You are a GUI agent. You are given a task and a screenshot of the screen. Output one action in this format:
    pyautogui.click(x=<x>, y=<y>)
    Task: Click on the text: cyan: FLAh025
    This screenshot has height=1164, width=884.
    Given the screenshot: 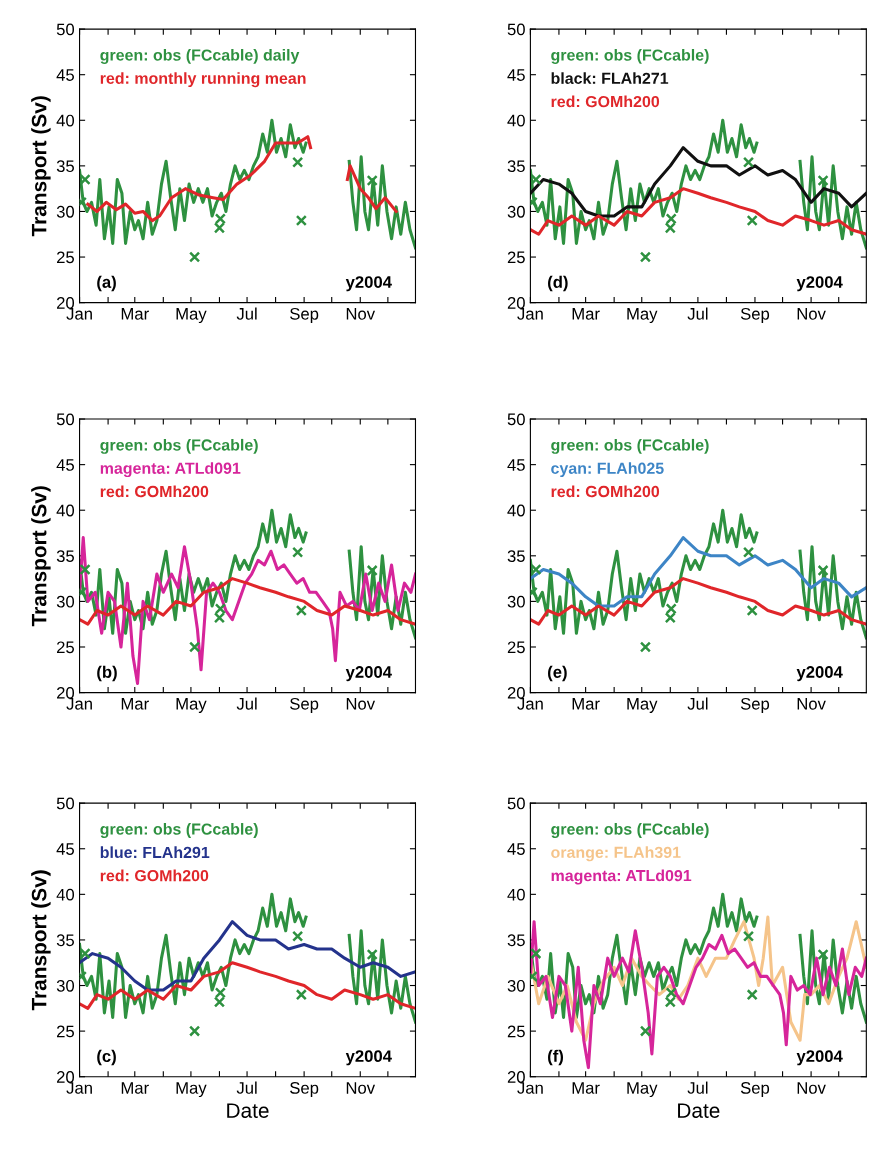 What is the action you would take?
    pyautogui.click(x=607, y=470)
    